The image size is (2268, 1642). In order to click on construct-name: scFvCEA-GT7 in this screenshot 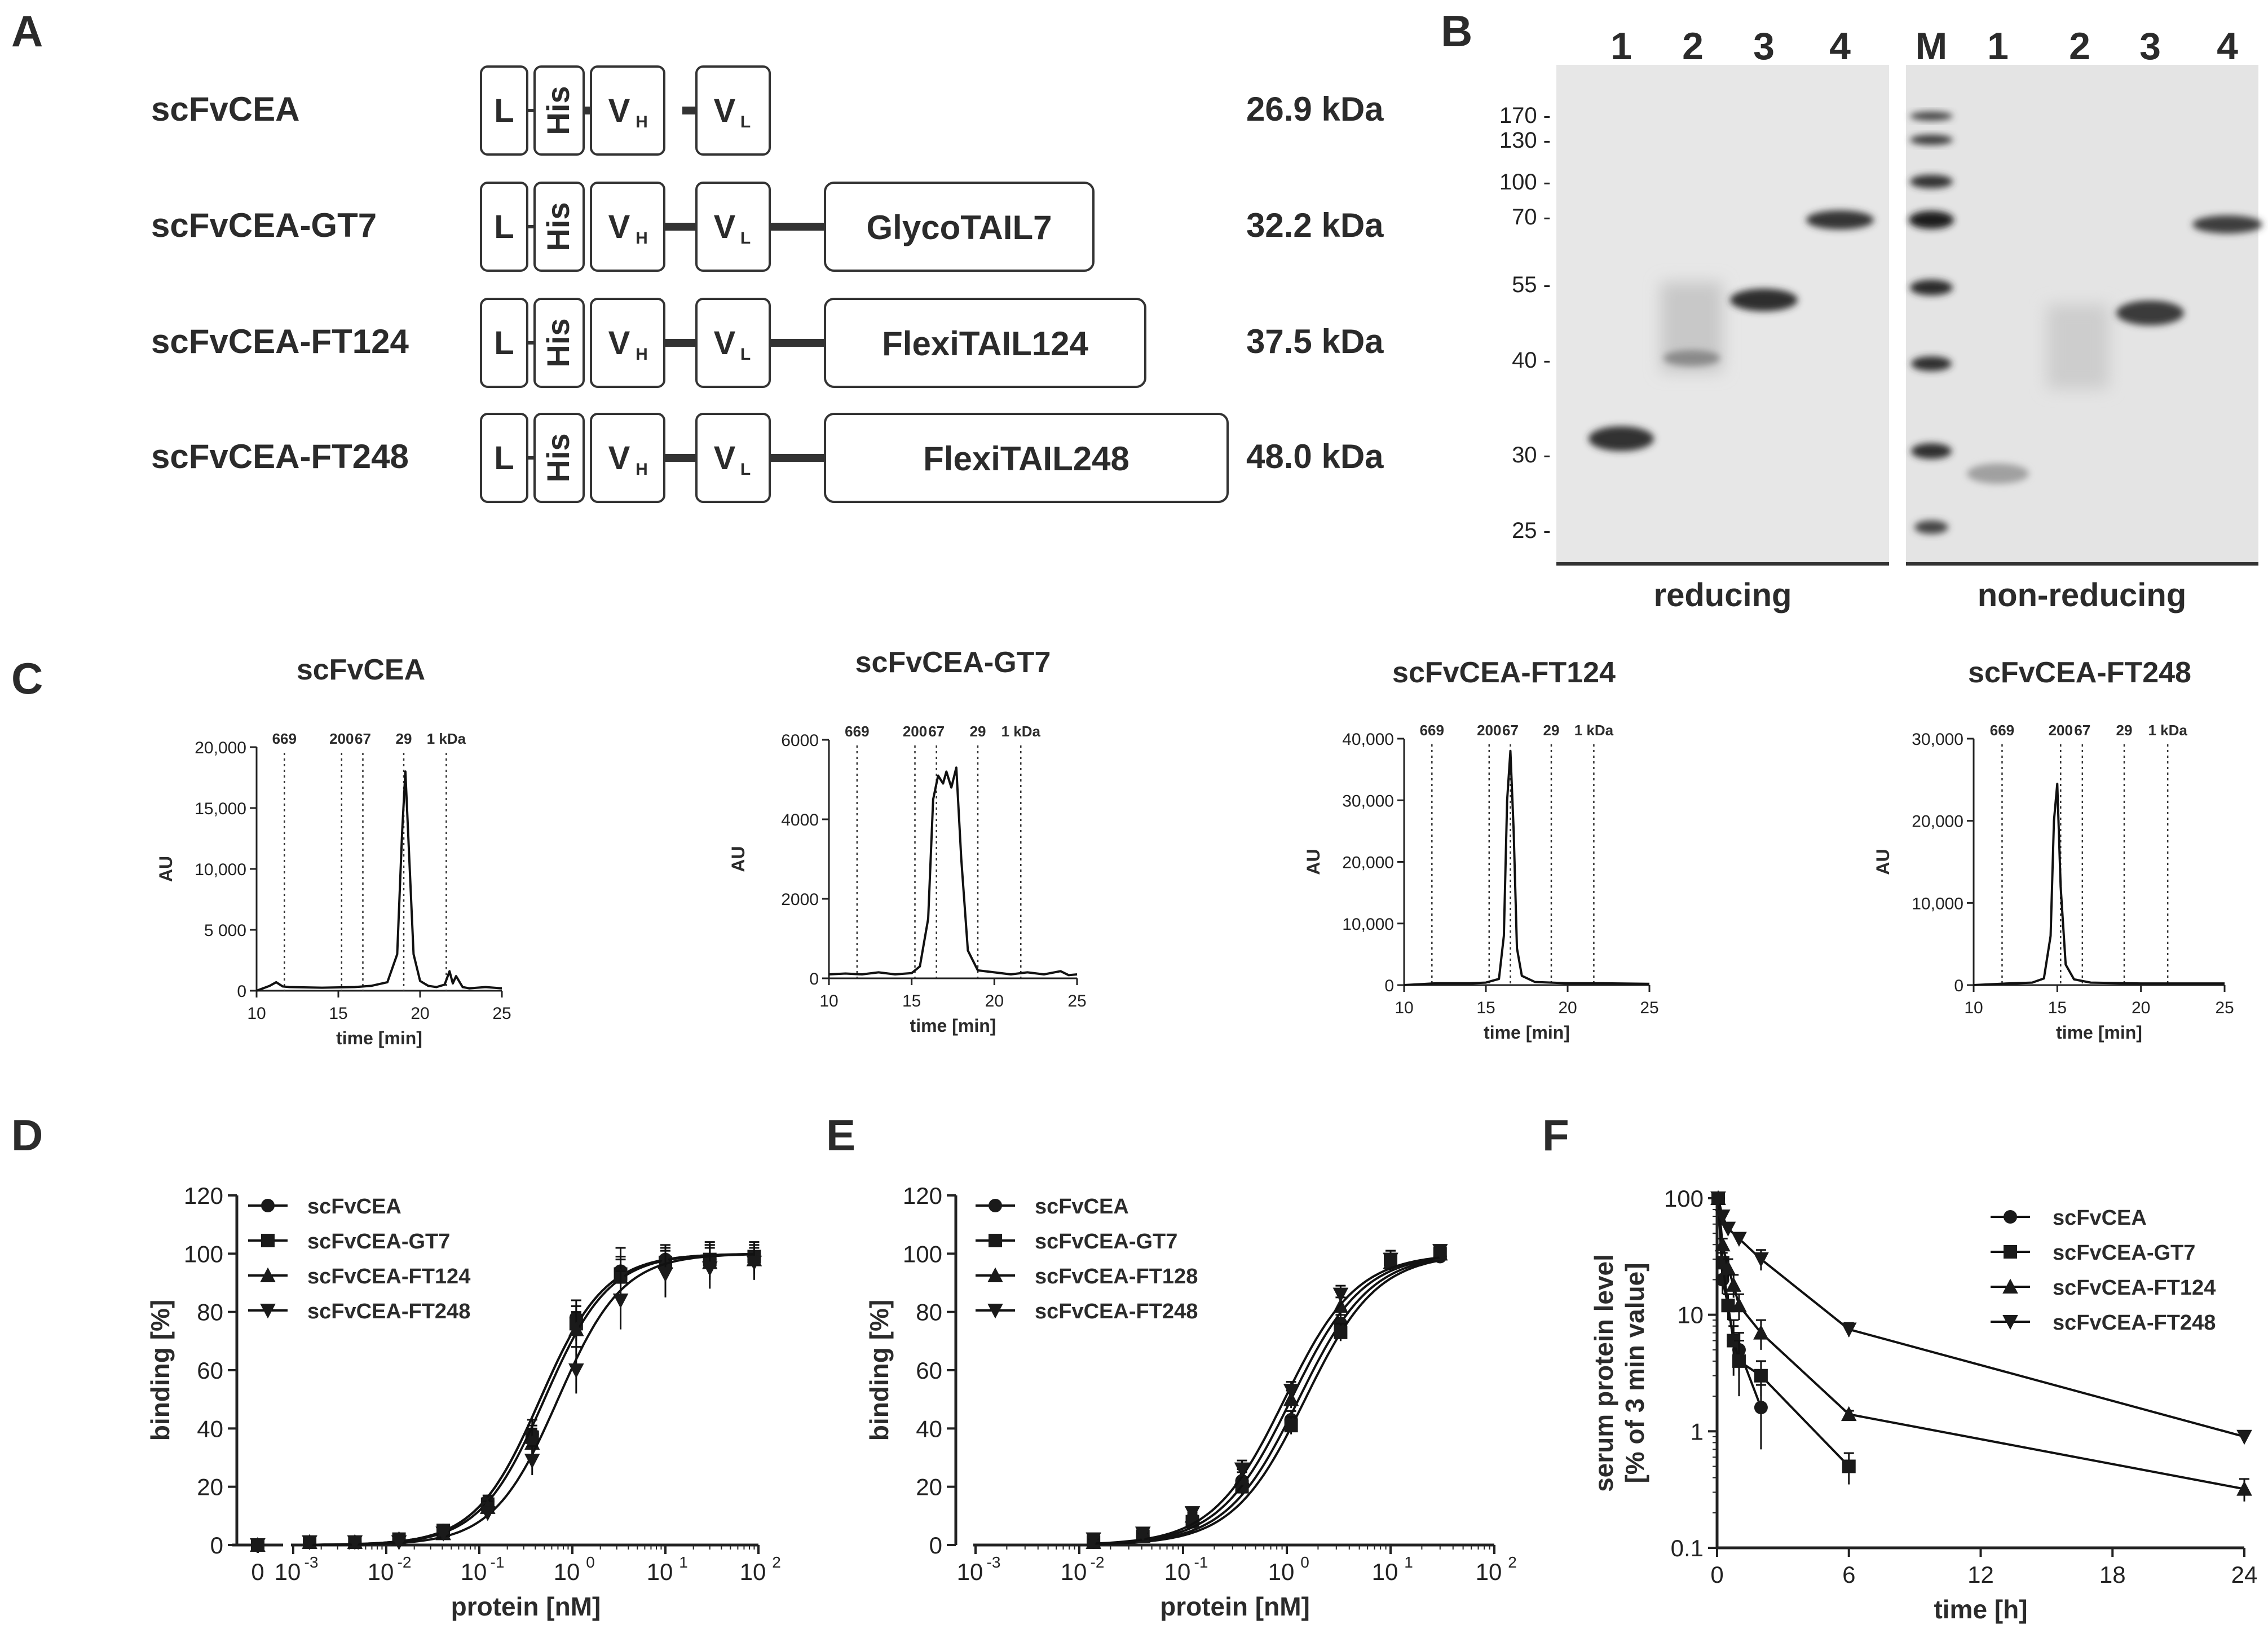, I will do `click(264, 225)`.